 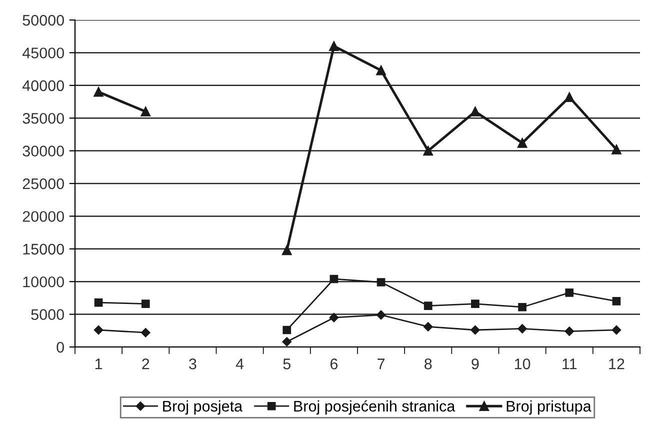 I want to click on y-tick-label: 35000, so click(x=43, y=118).